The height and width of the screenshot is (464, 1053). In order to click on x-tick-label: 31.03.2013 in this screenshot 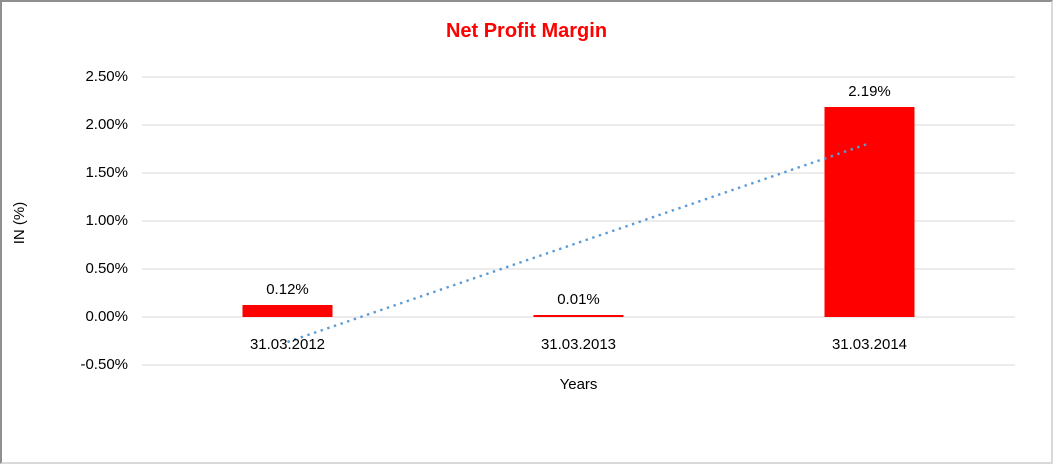, I will do `click(578, 344)`.